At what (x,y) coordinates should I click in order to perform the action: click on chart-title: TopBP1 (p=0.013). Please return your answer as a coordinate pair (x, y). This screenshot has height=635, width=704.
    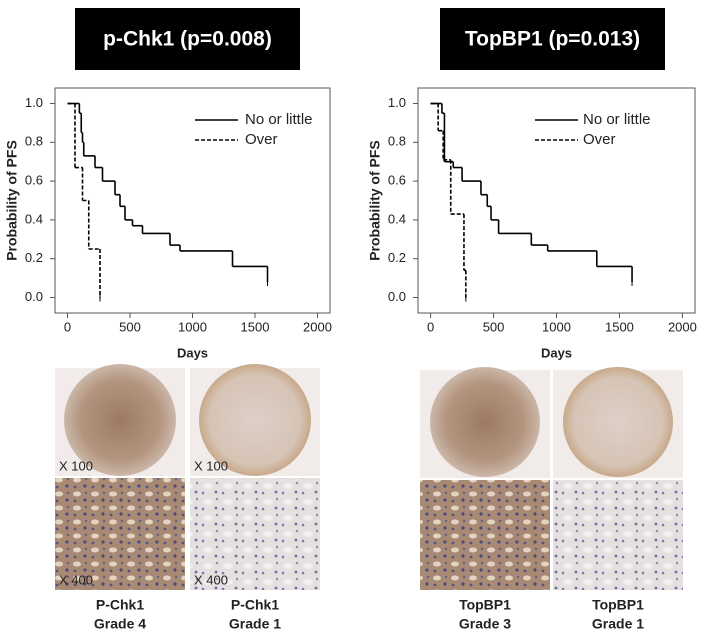
    Looking at the image, I should click on (552, 39).